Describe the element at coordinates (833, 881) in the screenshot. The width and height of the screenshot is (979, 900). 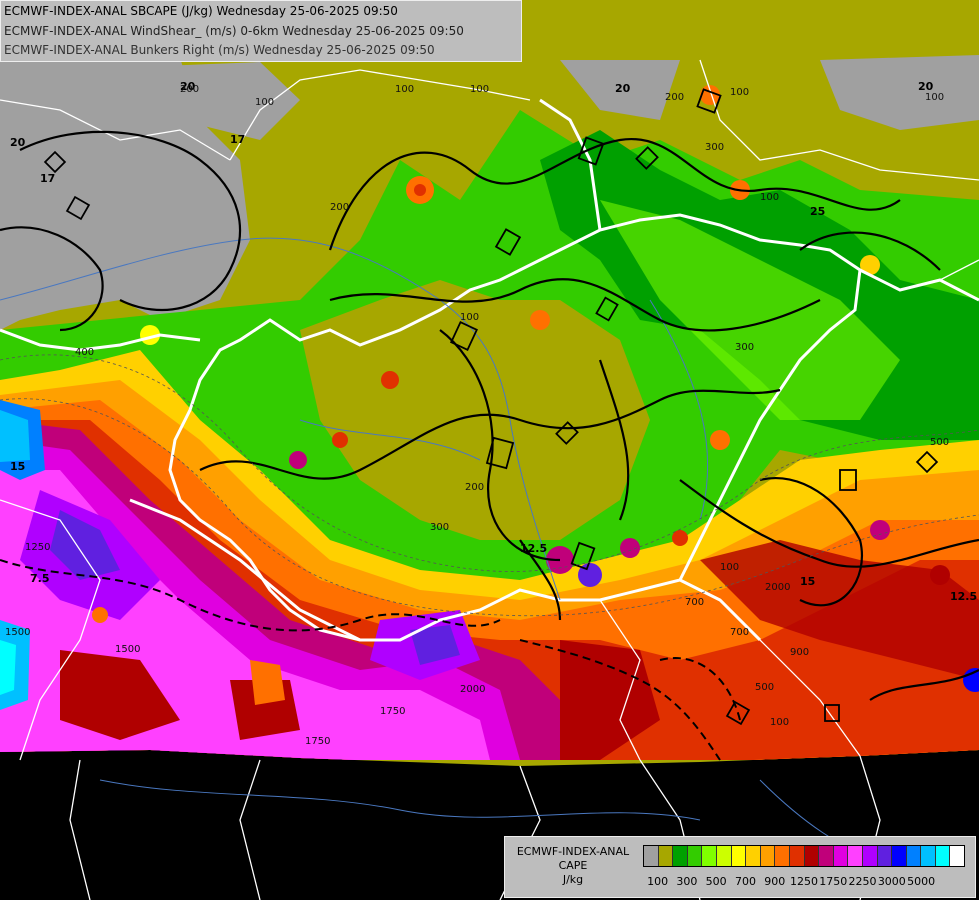
I see `legend-tick-label: 1750` at that location.